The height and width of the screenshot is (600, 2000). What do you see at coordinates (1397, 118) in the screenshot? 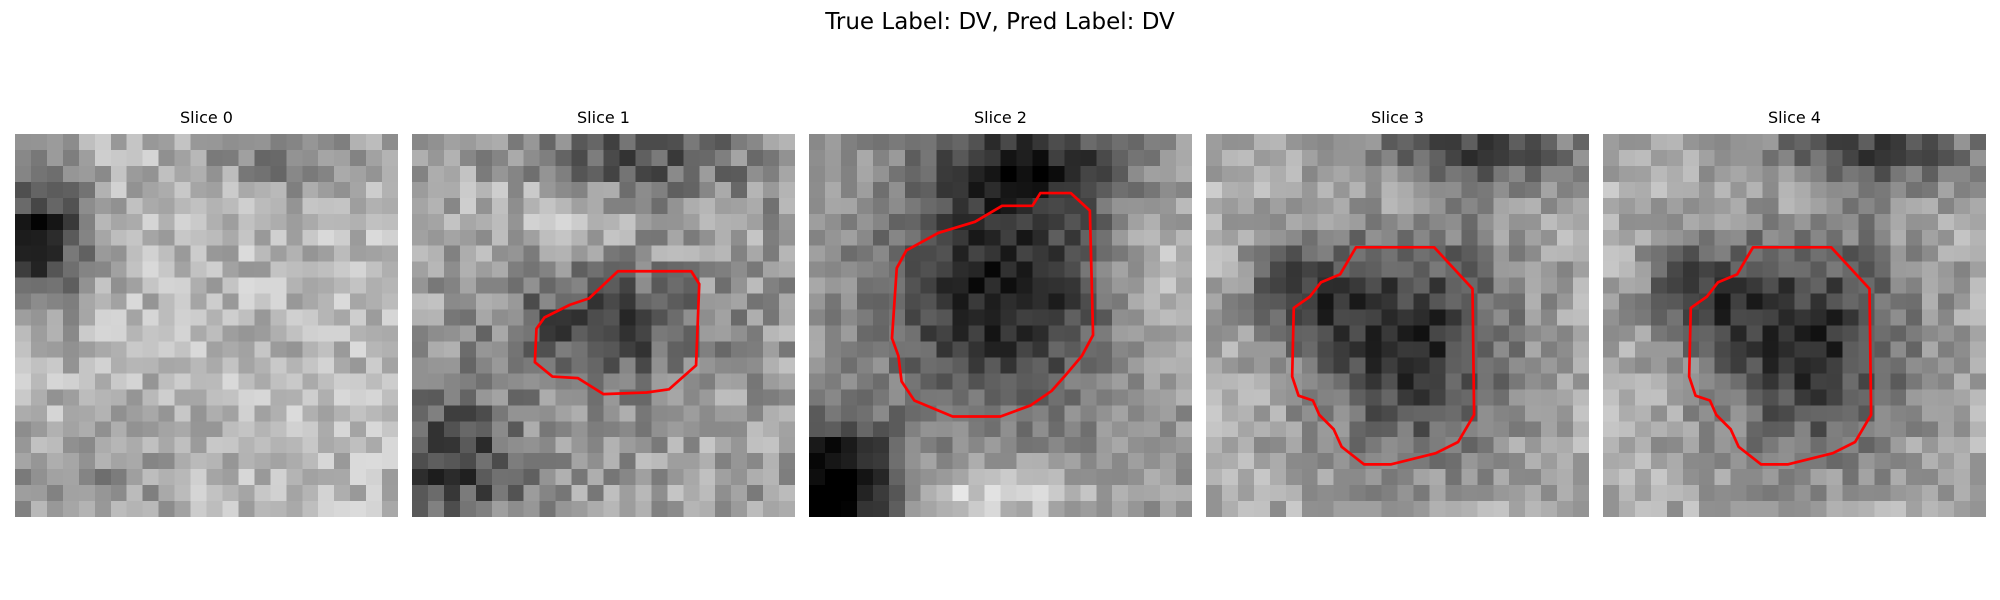
I see `slice-title-3: Slice 3` at bounding box center [1397, 118].